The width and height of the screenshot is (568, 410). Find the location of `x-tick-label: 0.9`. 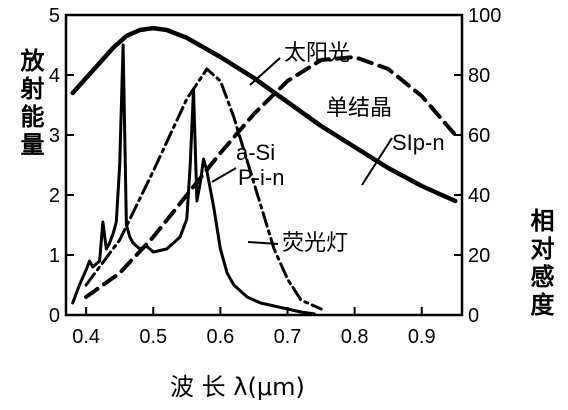

x-tick-label: 0.9 is located at coordinates (422, 337).